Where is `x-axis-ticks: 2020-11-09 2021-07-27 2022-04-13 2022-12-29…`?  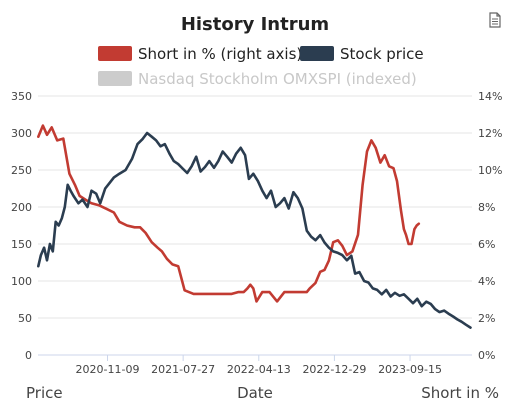
x-axis-ticks: 2020-11-09 2021-07-27 2022-04-13 2022-12-29… is located at coordinates (255, 365).